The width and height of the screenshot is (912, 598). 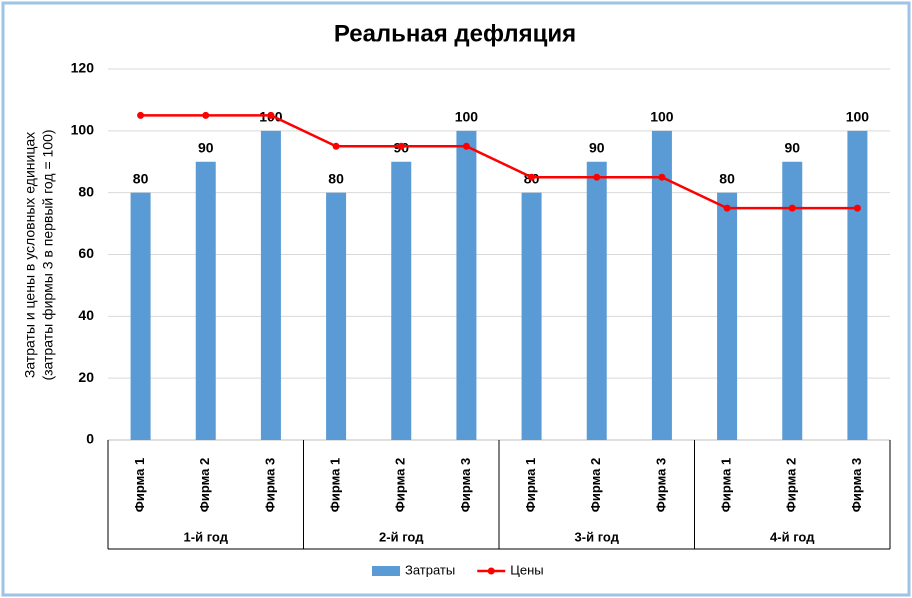 What do you see at coordinates (499, 162) in the screenshot?
I see `line` at bounding box center [499, 162].